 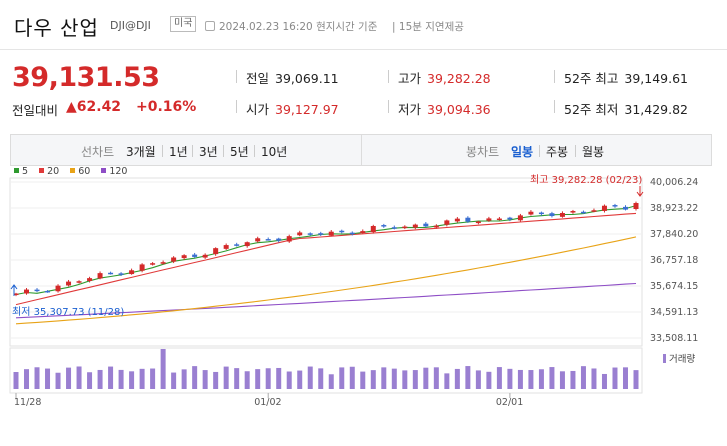 I want to click on tab-monthly: 월봉, so click(x=593, y=152).